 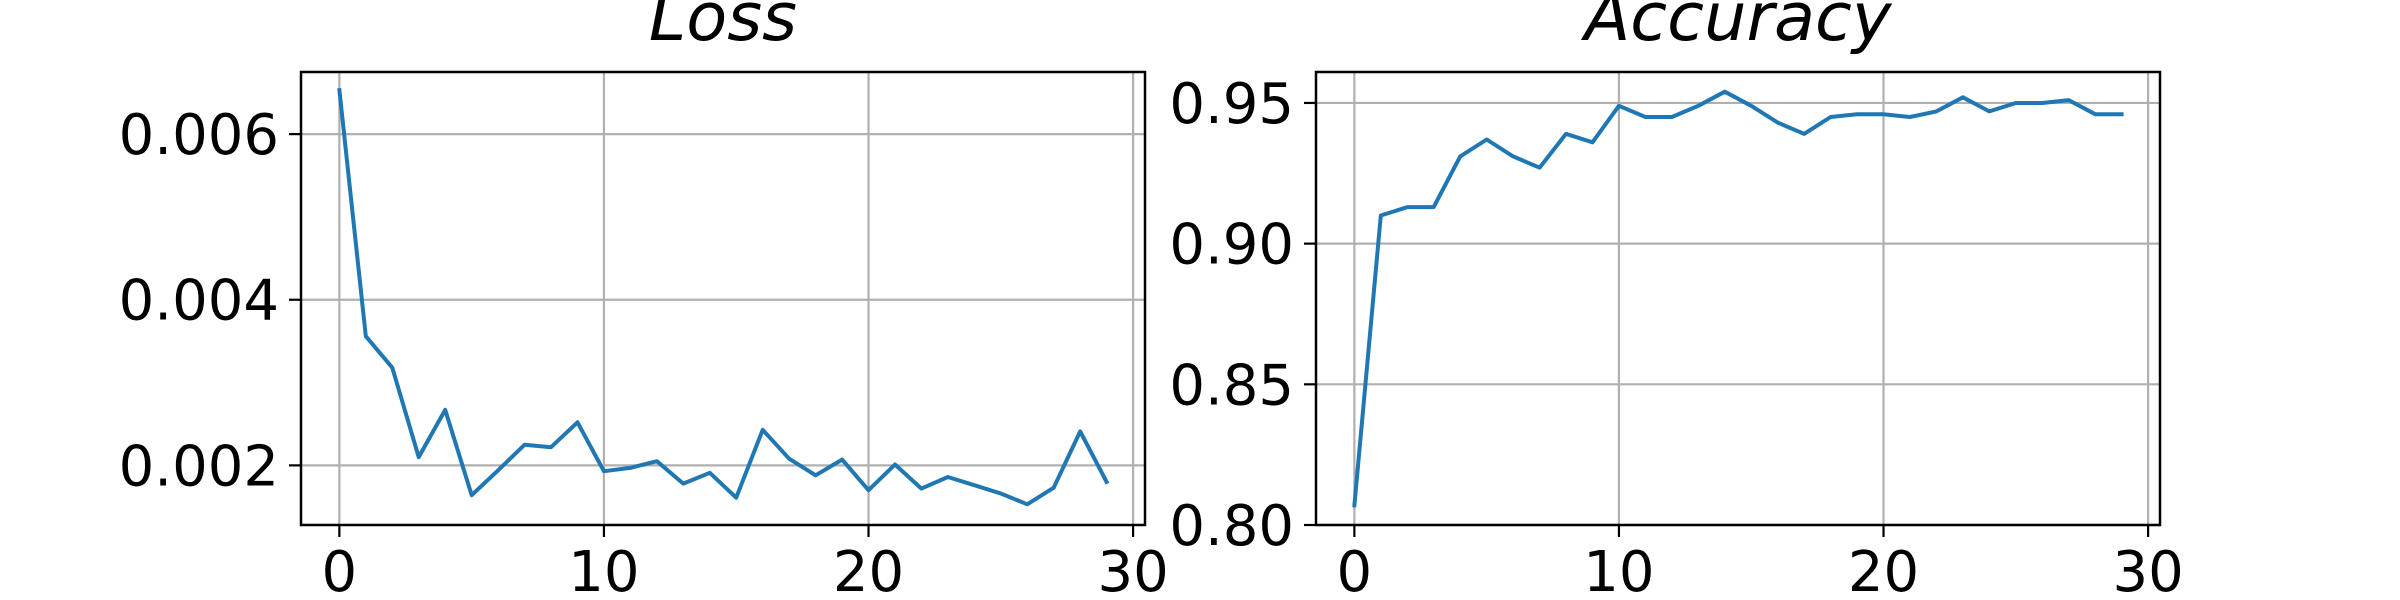 I want to click on accuracy-y-tick-label: 0.80, so click(x=1231, y=526).